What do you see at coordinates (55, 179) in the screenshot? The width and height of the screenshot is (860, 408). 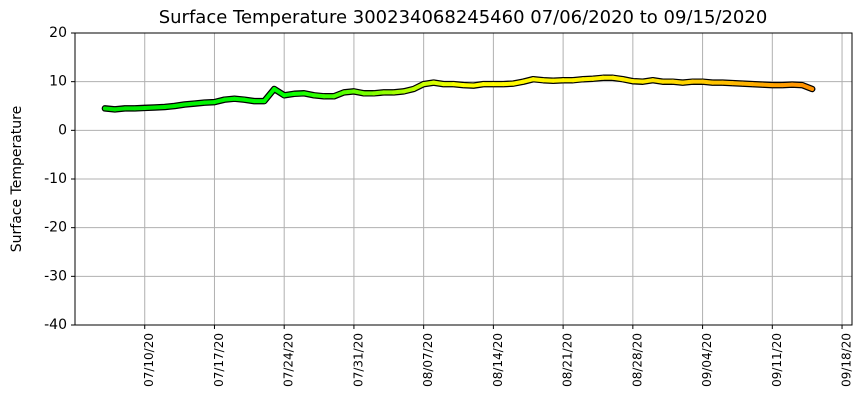 I see `y-tick-label: -10` at bounding box center [55, 179].